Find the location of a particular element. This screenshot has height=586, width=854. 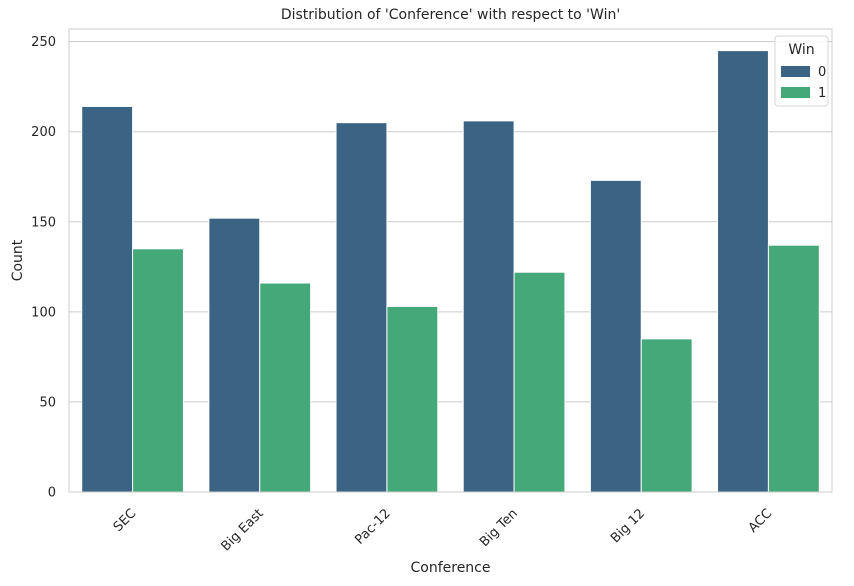

legend-items: 01 is located at coordinates (803, 83).